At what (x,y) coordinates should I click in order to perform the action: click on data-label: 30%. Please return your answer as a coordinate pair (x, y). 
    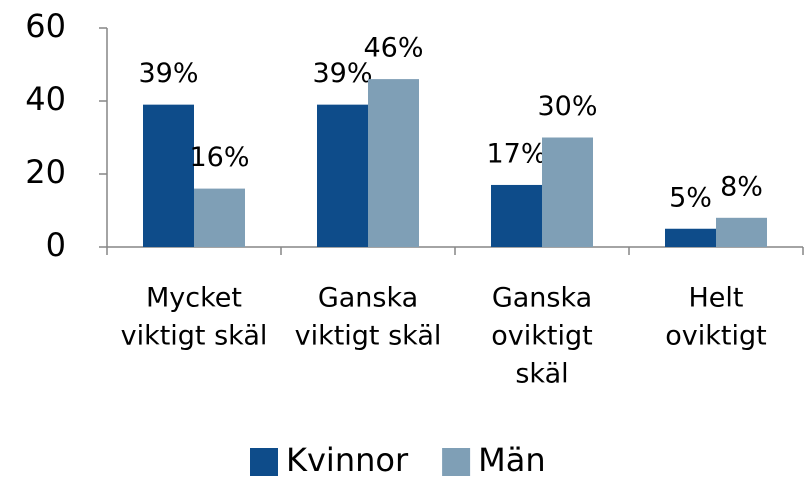
    Looking at the image, I should click on (567, 106).